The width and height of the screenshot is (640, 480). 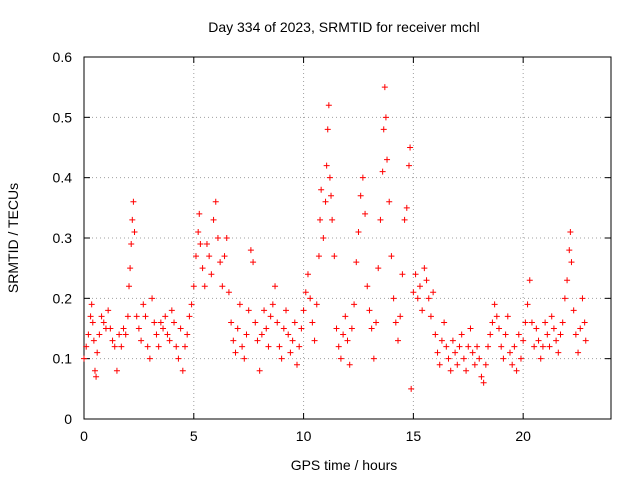 What do you see at coordinates (84, 436) in the screenshot?
I see `x-tick-label: 0` at bounding box center [84, 436].